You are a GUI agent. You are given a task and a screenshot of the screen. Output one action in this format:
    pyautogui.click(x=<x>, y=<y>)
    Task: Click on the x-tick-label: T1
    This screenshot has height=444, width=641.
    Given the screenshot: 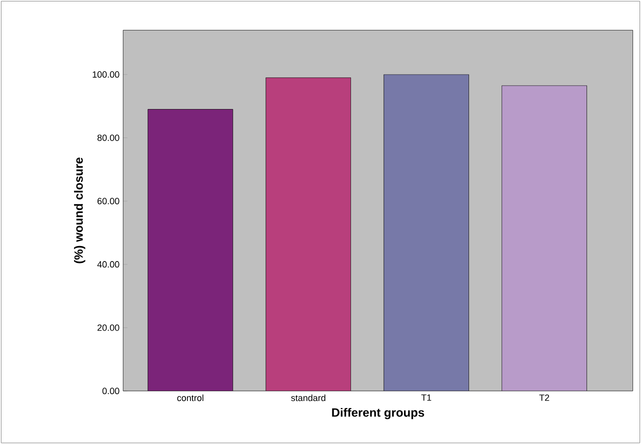 What is the action you would take?
    pyautogui.click(x=426, y=397)
    